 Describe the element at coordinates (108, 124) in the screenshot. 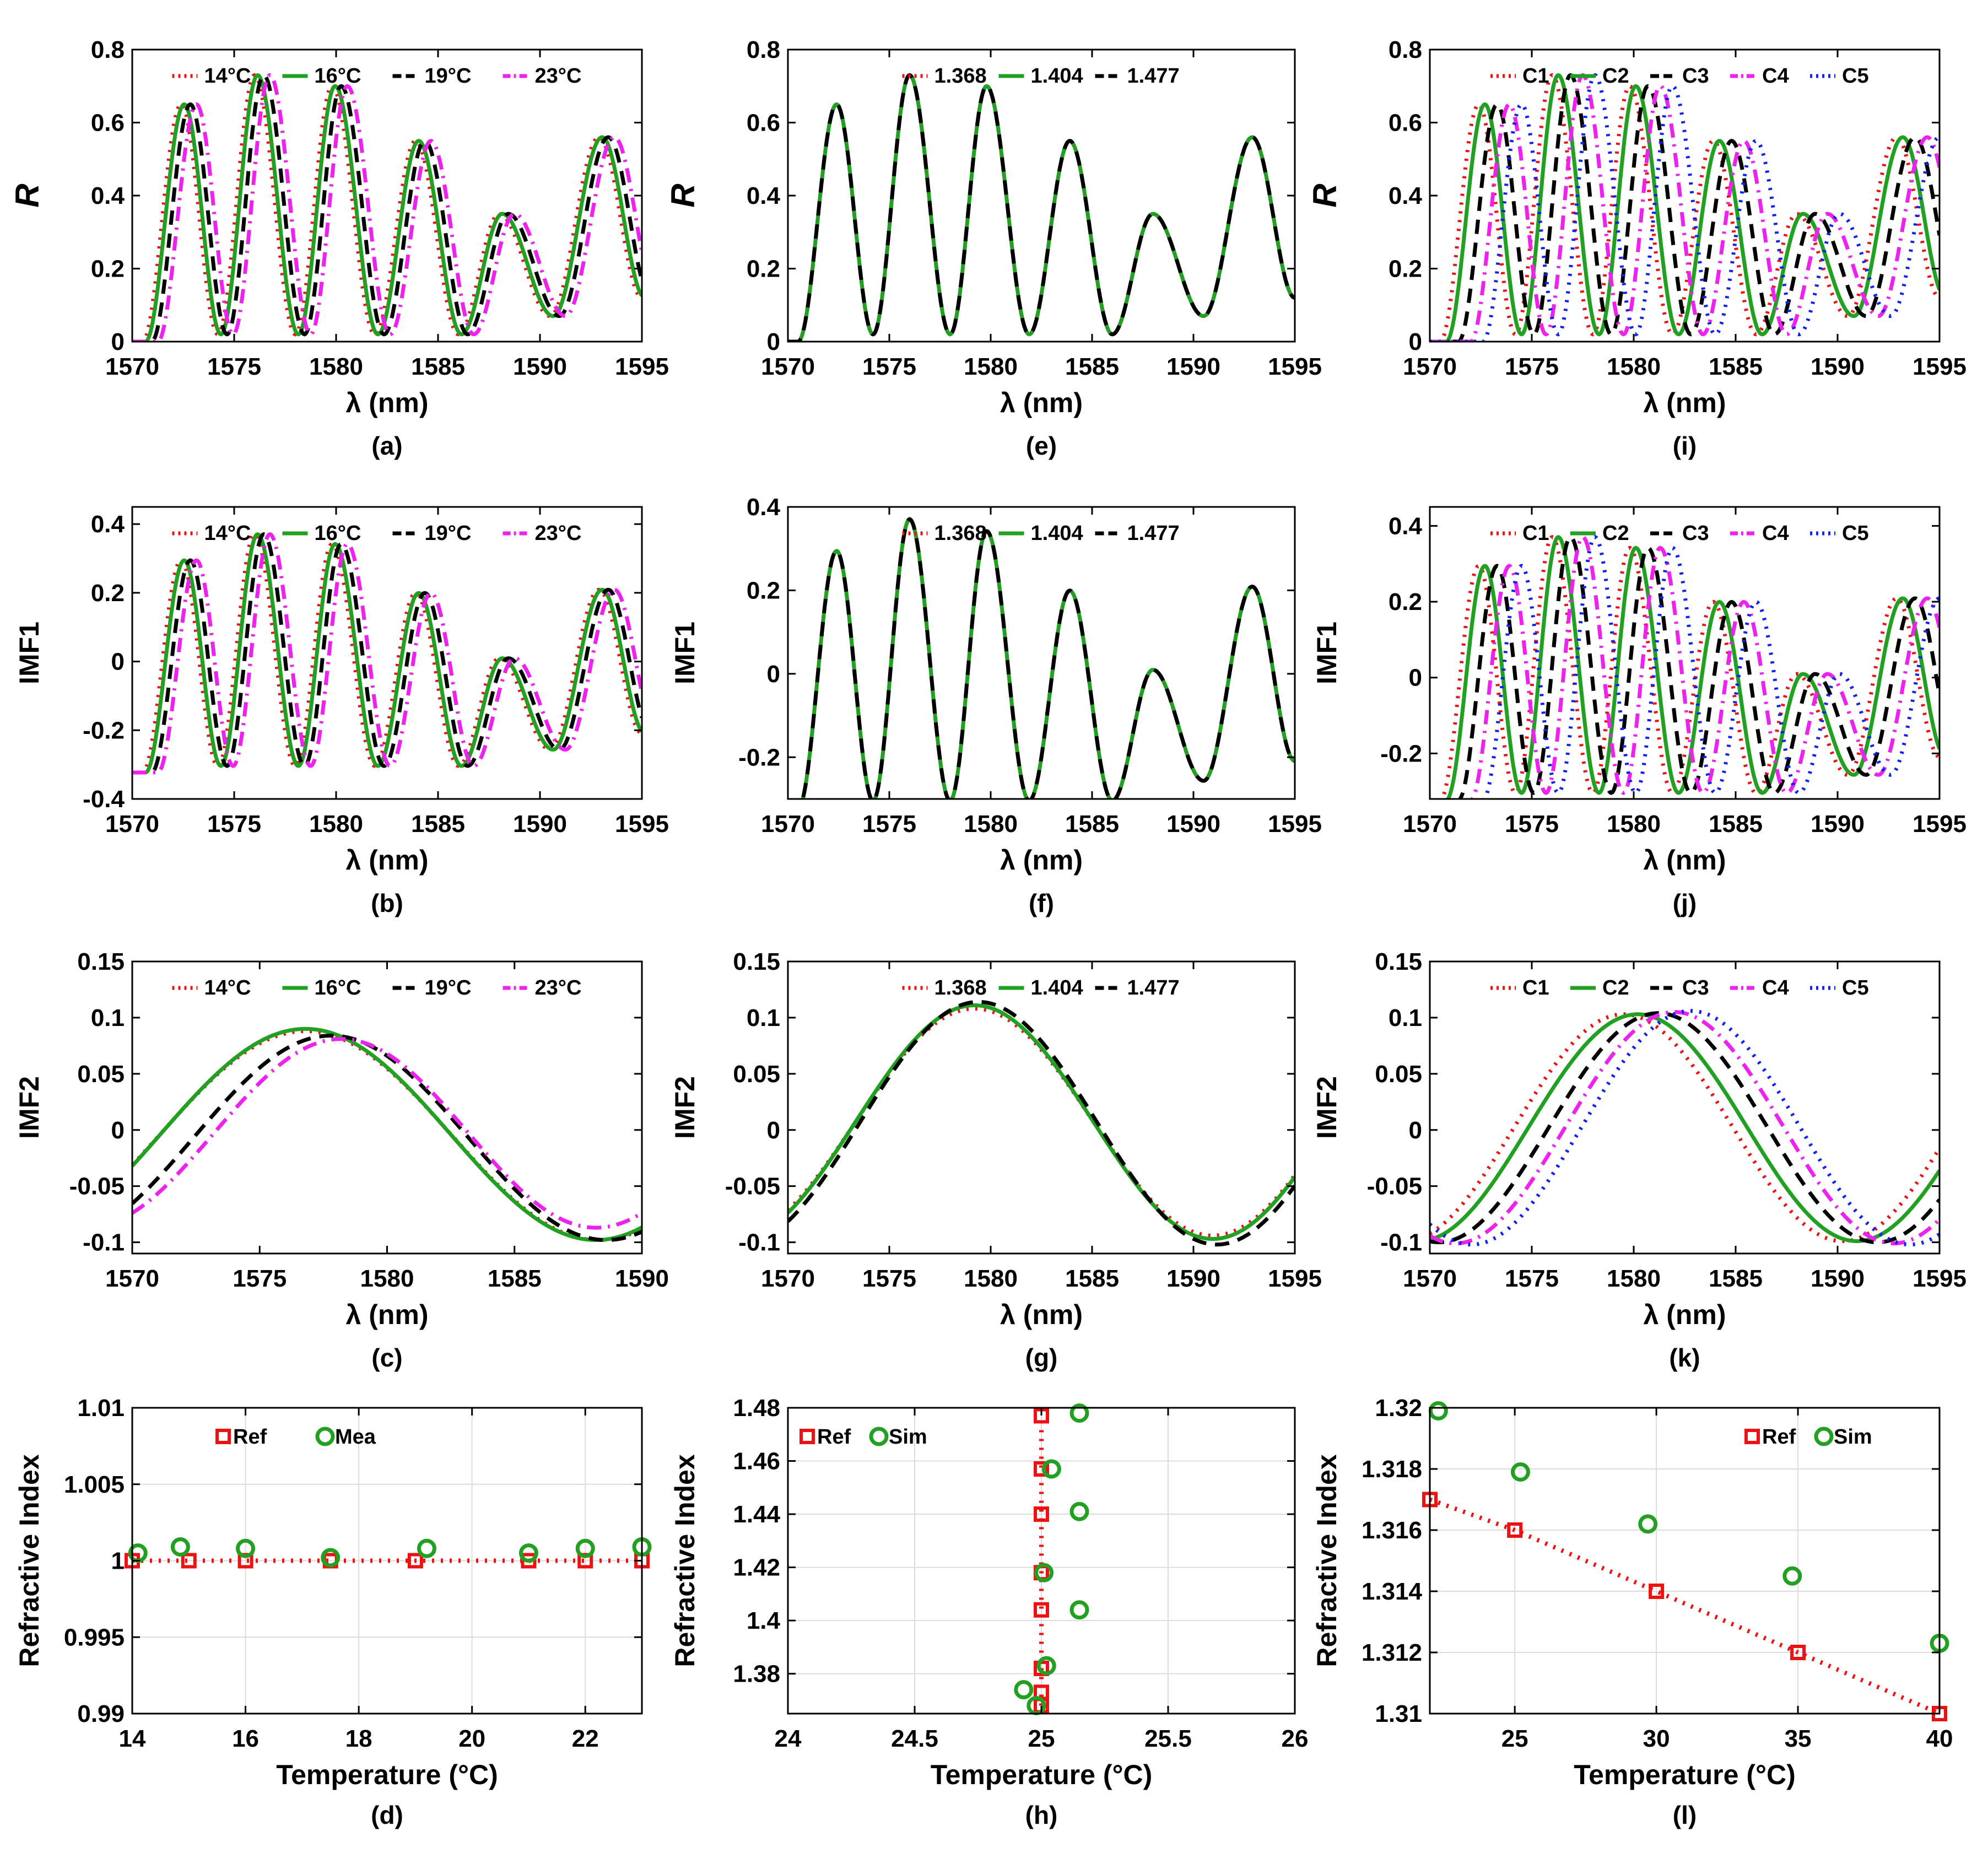

I see `y-tick-label: 0.6` at that location.